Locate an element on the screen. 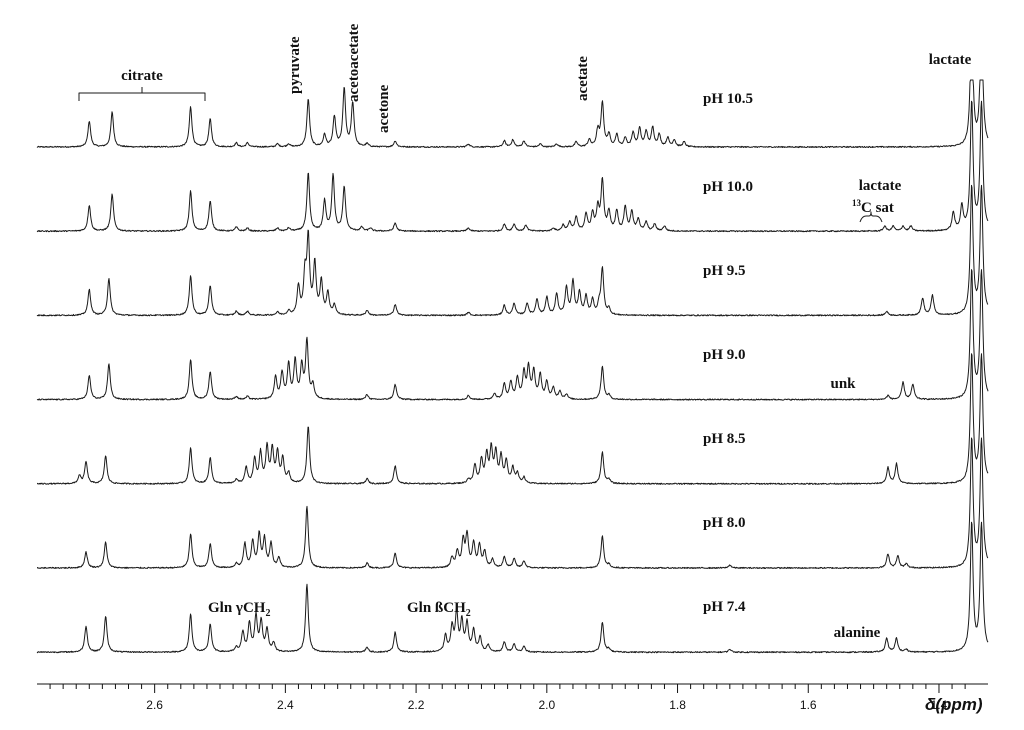  c13-sat-text: C sat is located at coordinates (877, 208).